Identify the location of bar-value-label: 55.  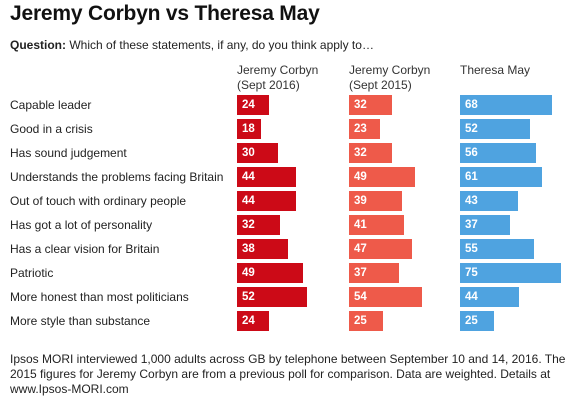
(471, 249).